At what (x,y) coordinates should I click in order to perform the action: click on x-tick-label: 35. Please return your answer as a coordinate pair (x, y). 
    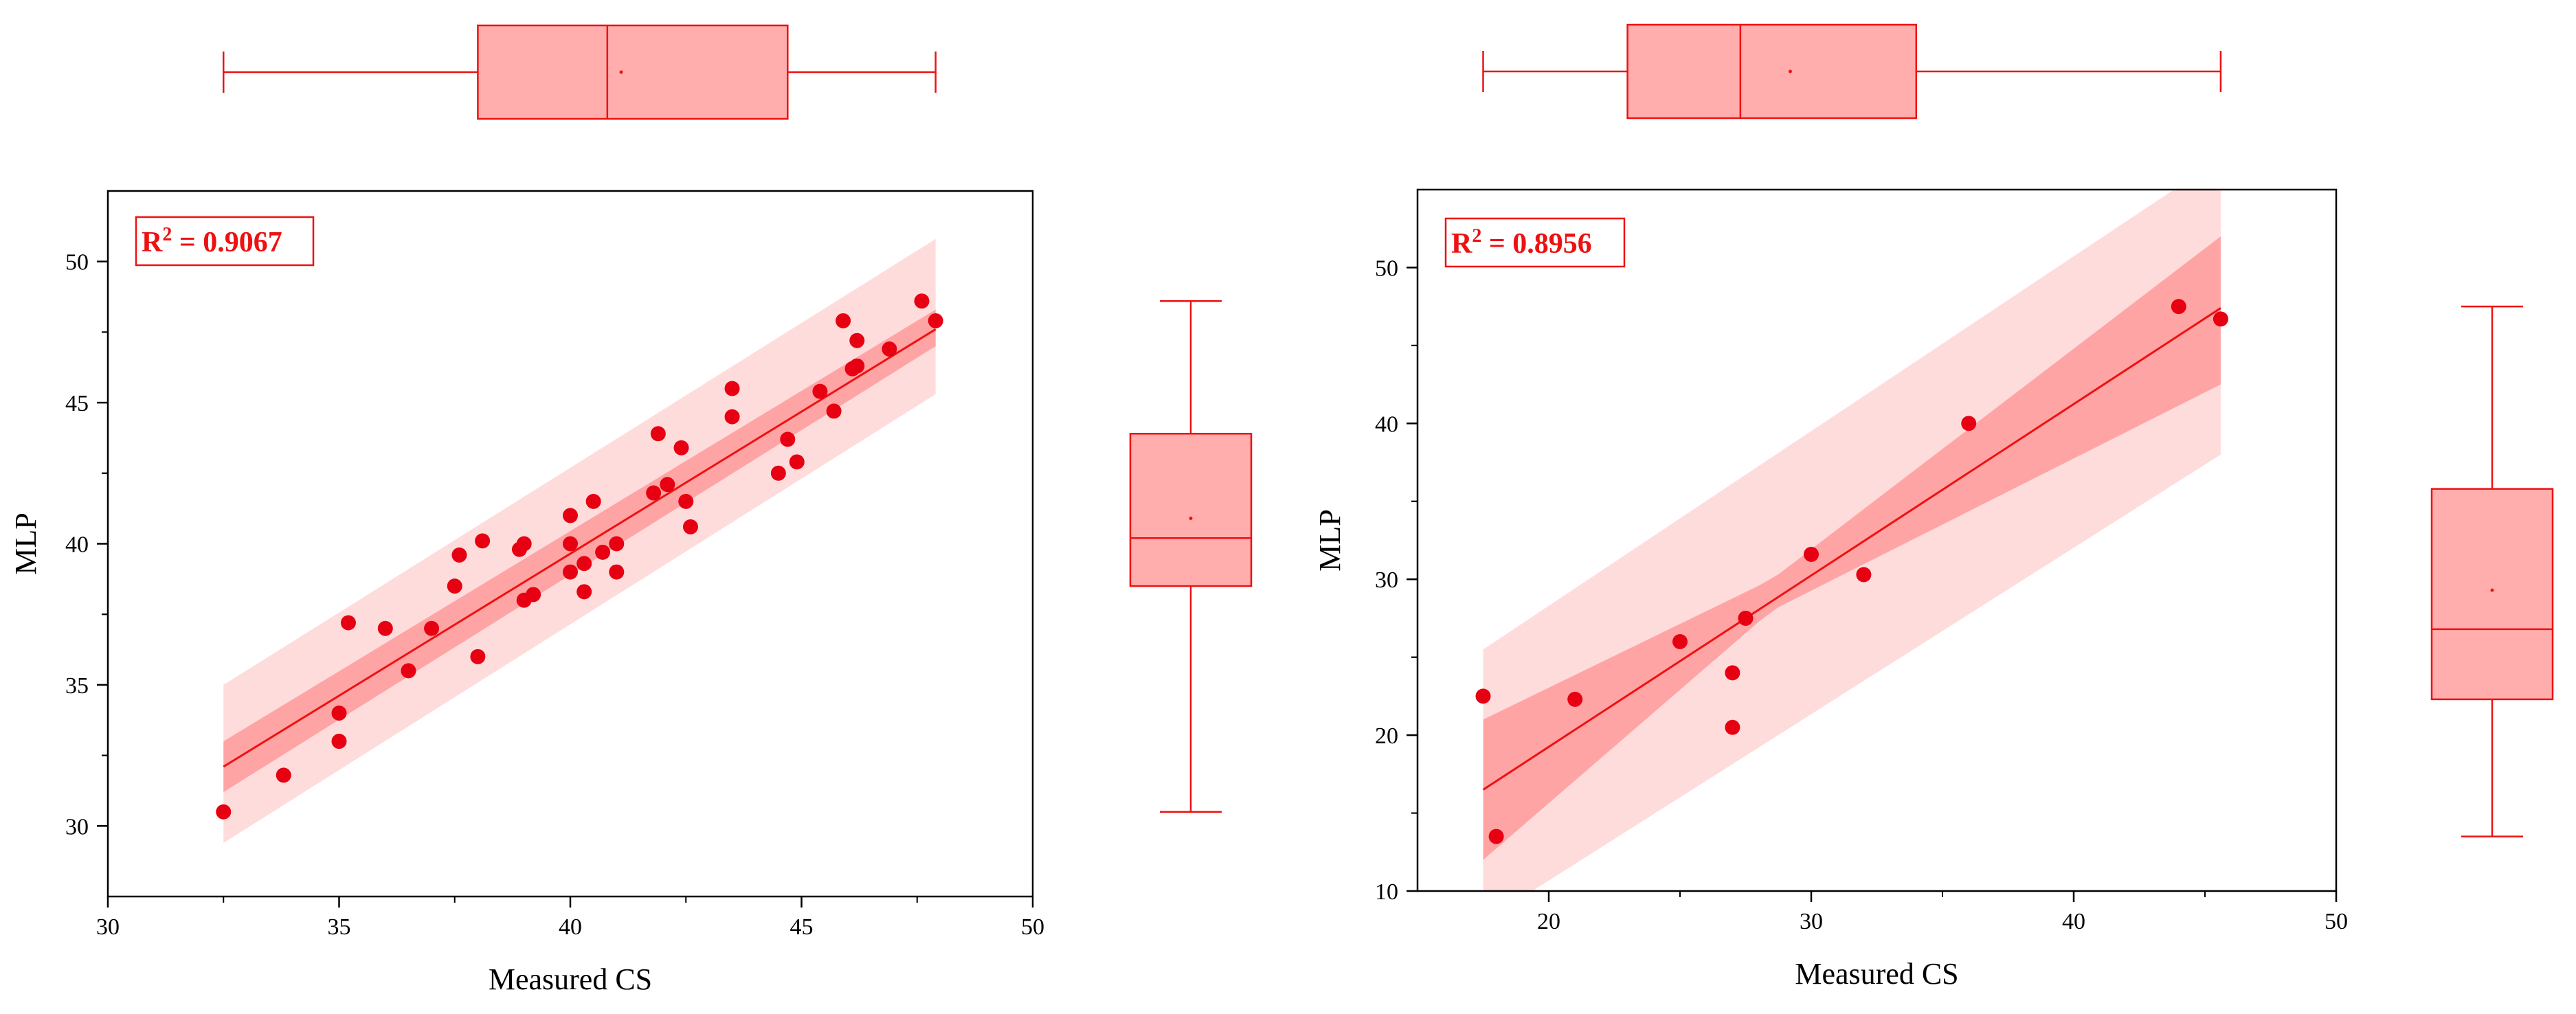
    Looking at the image, I should click on (339, 927).